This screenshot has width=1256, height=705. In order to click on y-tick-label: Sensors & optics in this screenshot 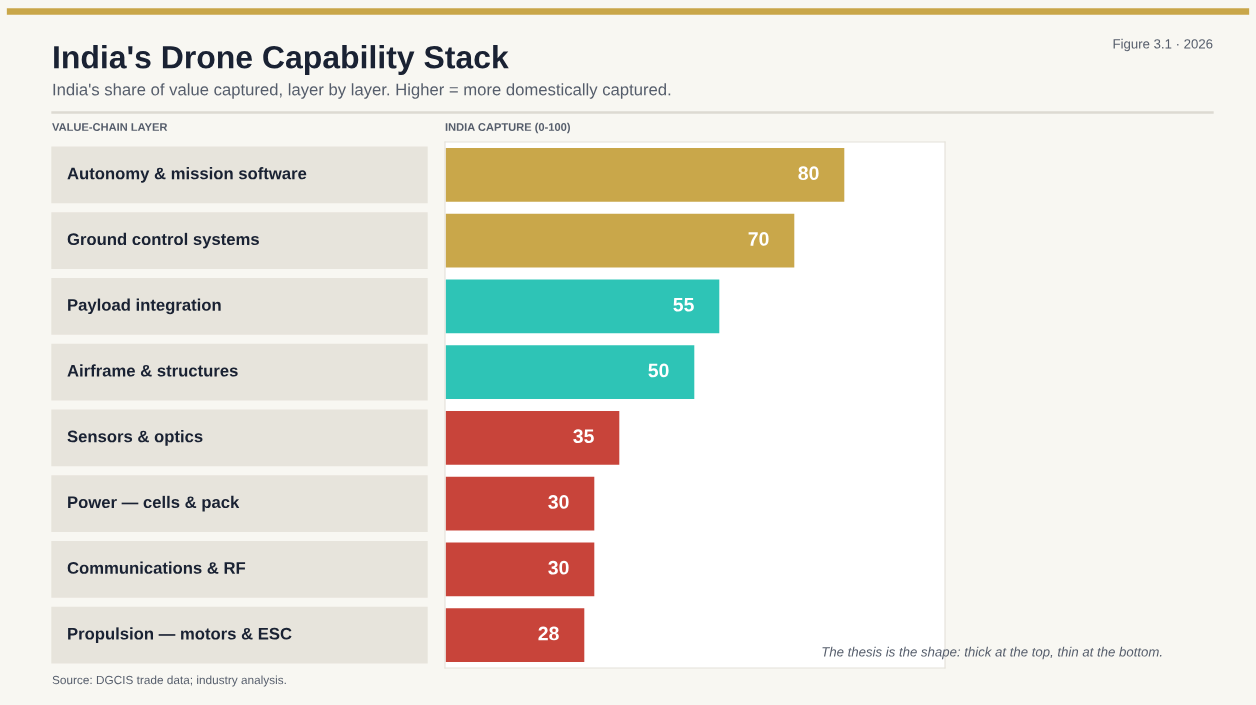, I will do `click(135, 438)`.